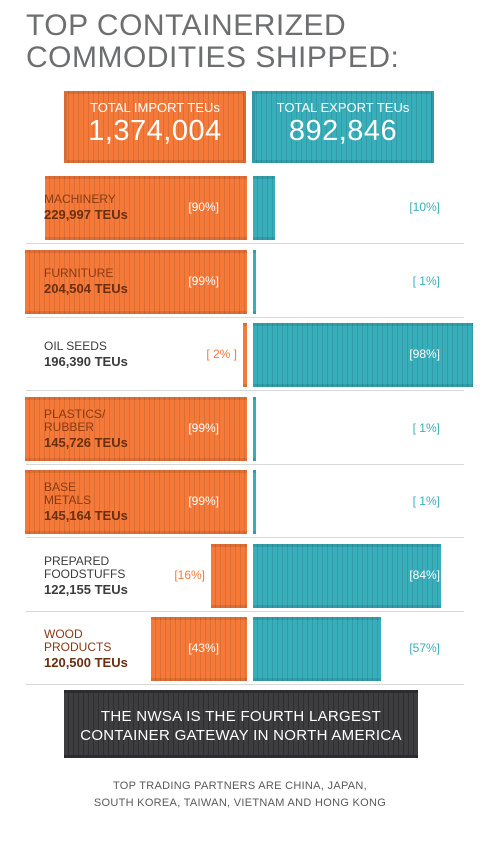 This screenshot has height=842, width=480. Describe the element at coordinates (155, 107) in the screenshot. I see `total-import-label: TOTAL IMPORT TEUs` at that location.